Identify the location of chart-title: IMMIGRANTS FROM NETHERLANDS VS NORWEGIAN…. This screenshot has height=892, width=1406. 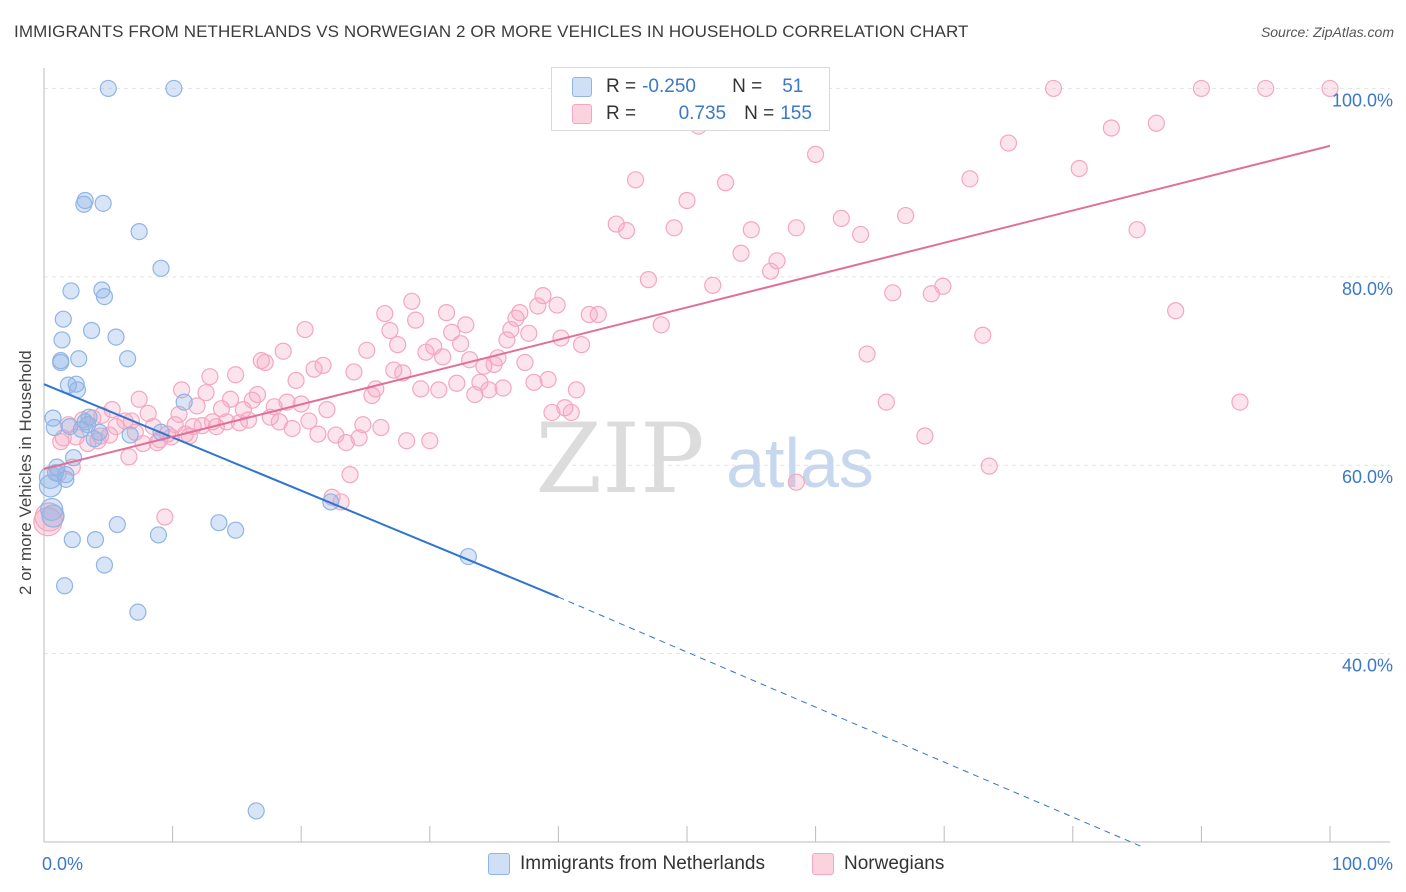
(491, 31).